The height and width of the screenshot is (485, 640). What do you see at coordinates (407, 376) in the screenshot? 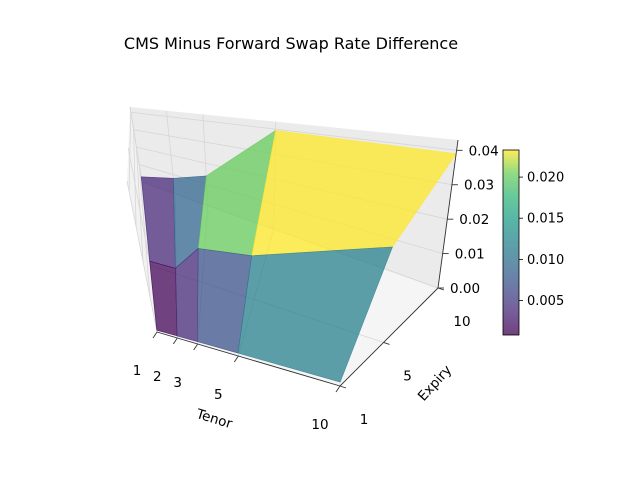
I see `y-tick-label: 5` at bounding box center [407, 376].